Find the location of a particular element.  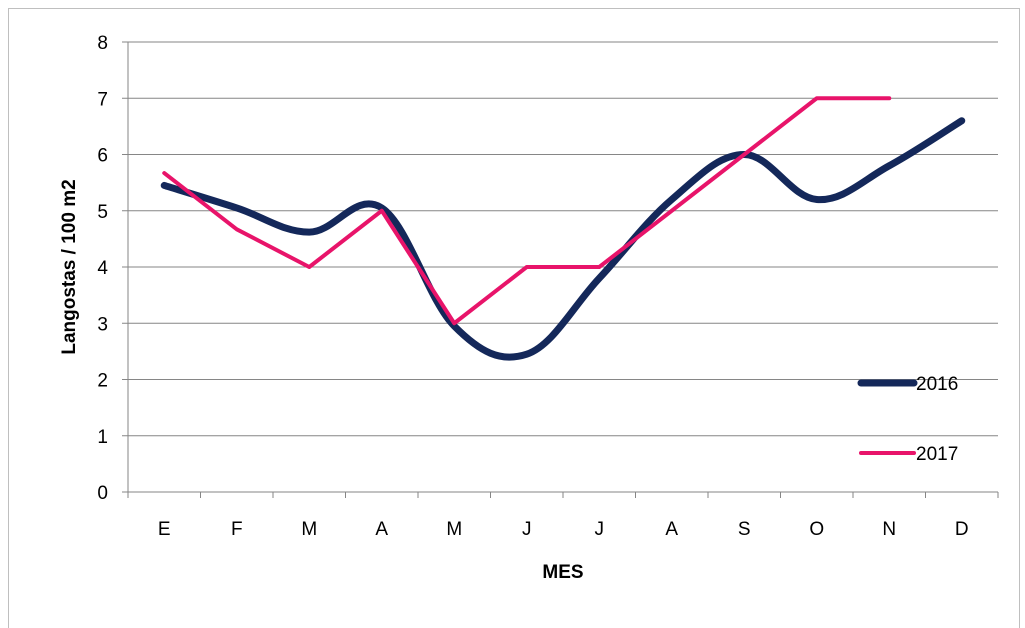

x-tick-label: O is located at coordinates (816, 529).